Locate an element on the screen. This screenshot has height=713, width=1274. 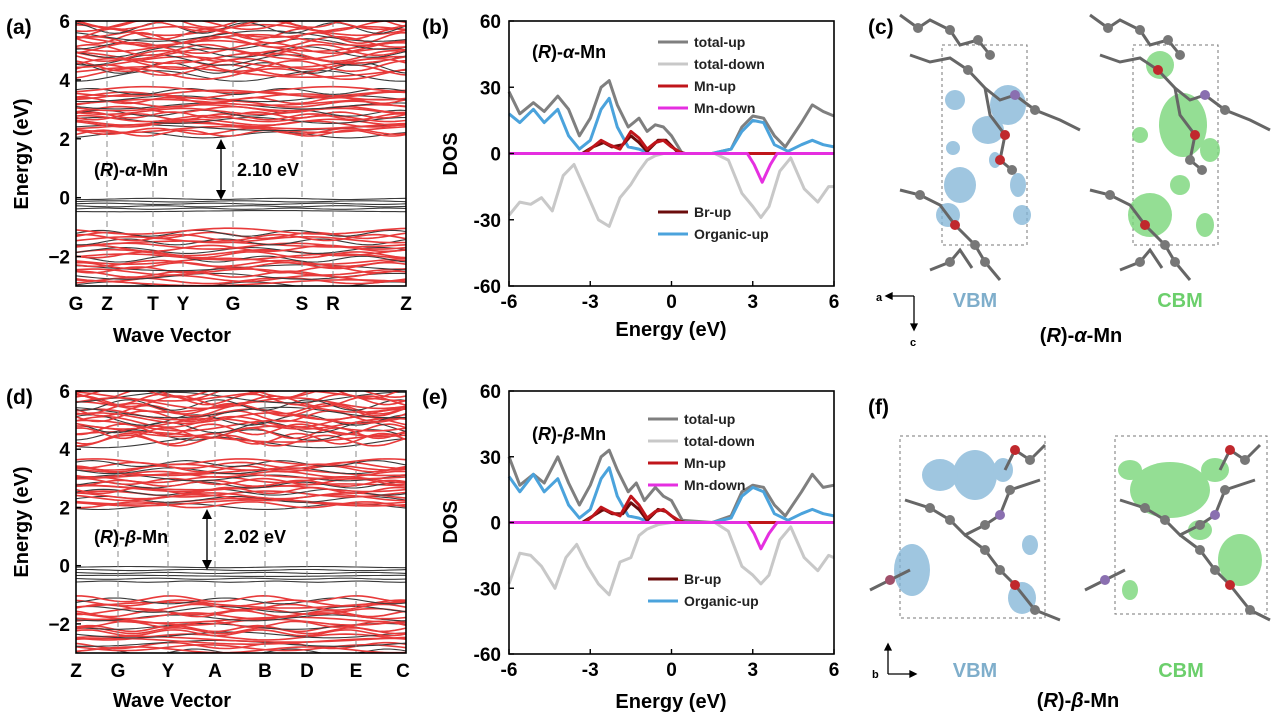
annotation-b: (R)-α-Mn is located at coordinates (569, 52).